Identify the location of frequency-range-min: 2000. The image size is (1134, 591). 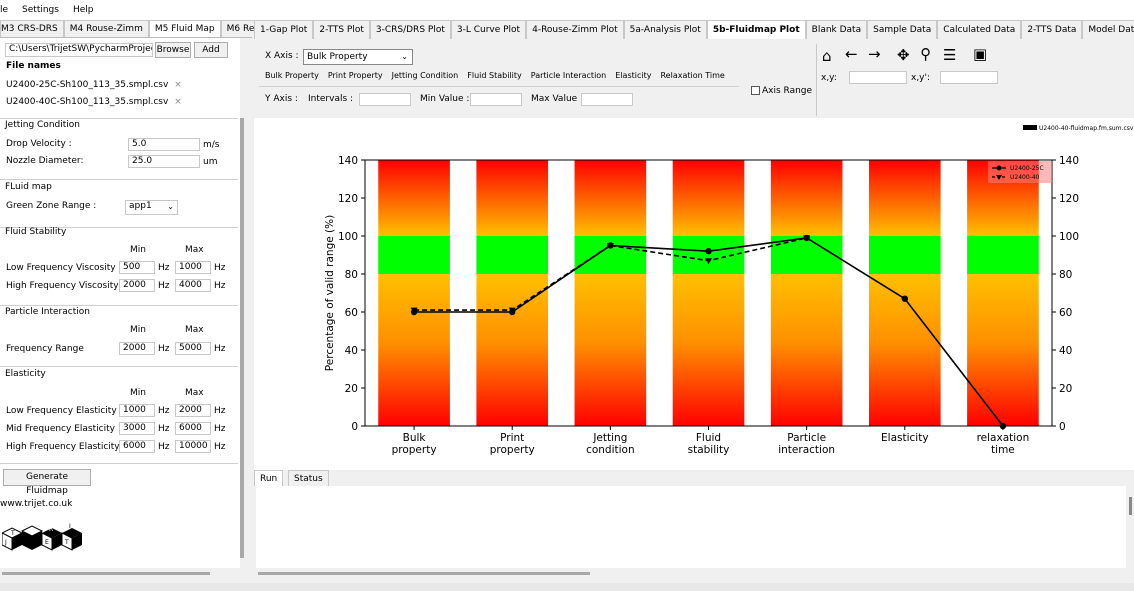
(137, 348).